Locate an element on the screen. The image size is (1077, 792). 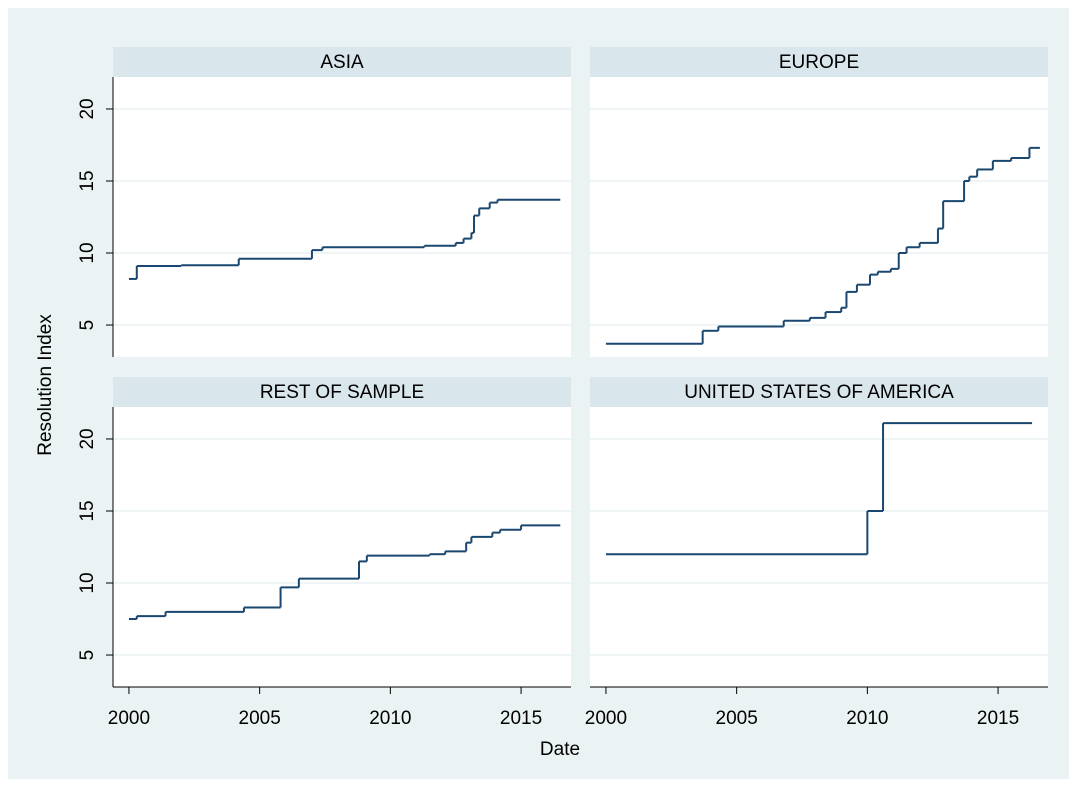
panel-title: EUROPE is located at coordinates (819, 62).